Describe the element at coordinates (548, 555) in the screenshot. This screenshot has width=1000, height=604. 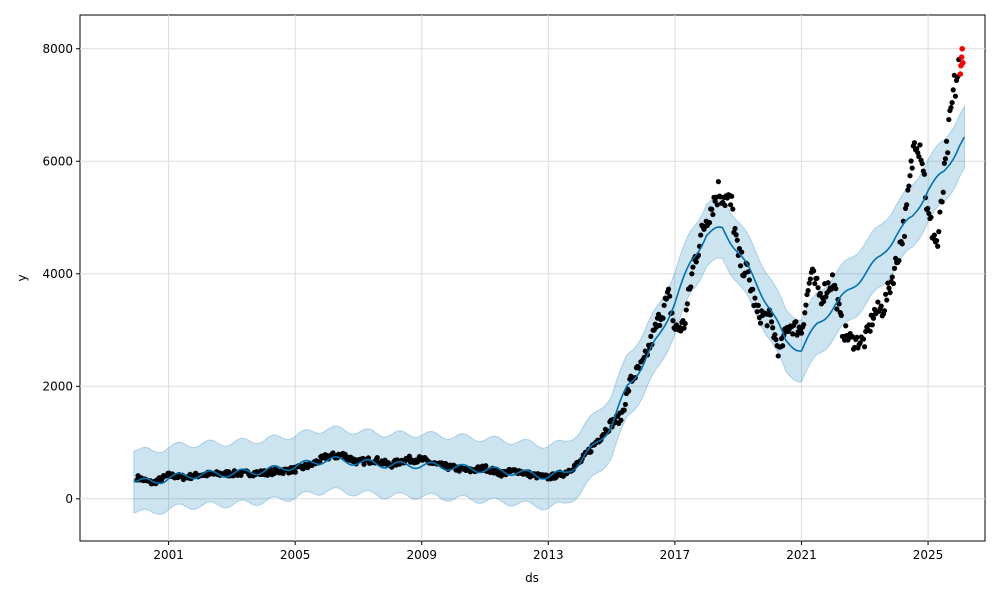
I see `x-tick-label: 2013` at that location.